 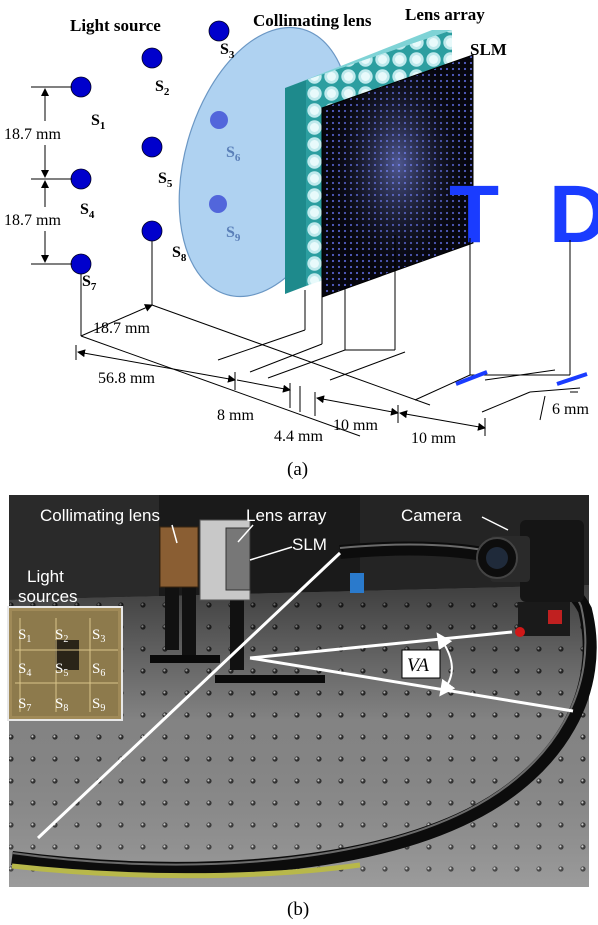 What do you see at coordinates (186, 870) in the screenshot?
I see `rail-scale` at bounding box center [186, 870].